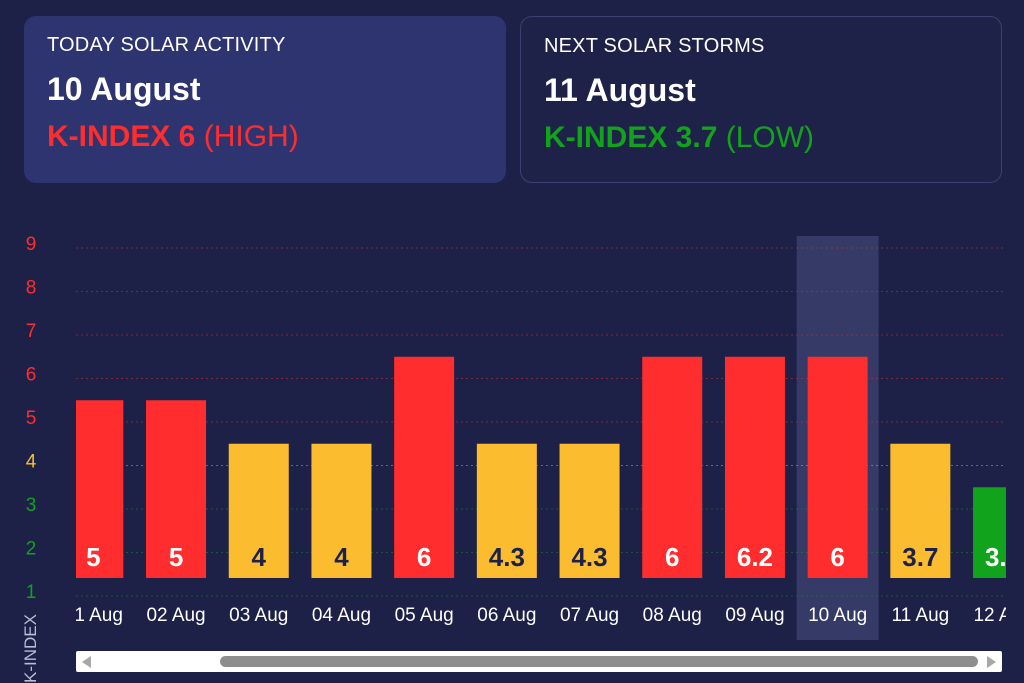 The width and height of the screenshot is (1024, 683). I want to click on x-tick-label: 12 Aug, so click(998, 615).